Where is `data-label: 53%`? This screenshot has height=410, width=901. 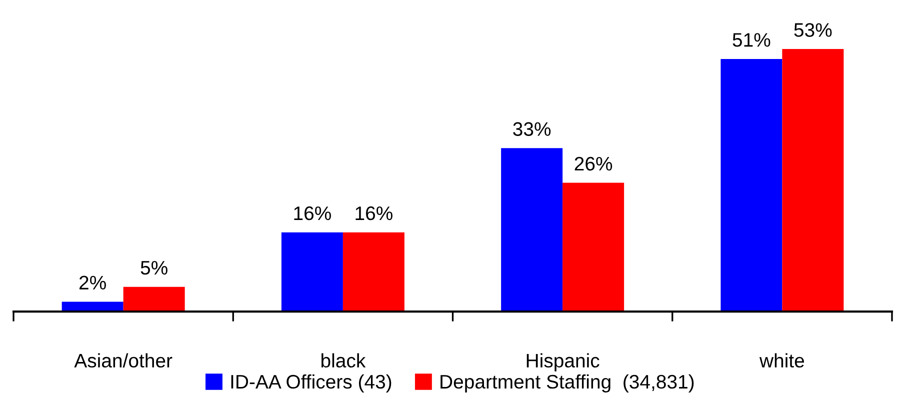 data-label: 53% is located at coordinates (813, 30).